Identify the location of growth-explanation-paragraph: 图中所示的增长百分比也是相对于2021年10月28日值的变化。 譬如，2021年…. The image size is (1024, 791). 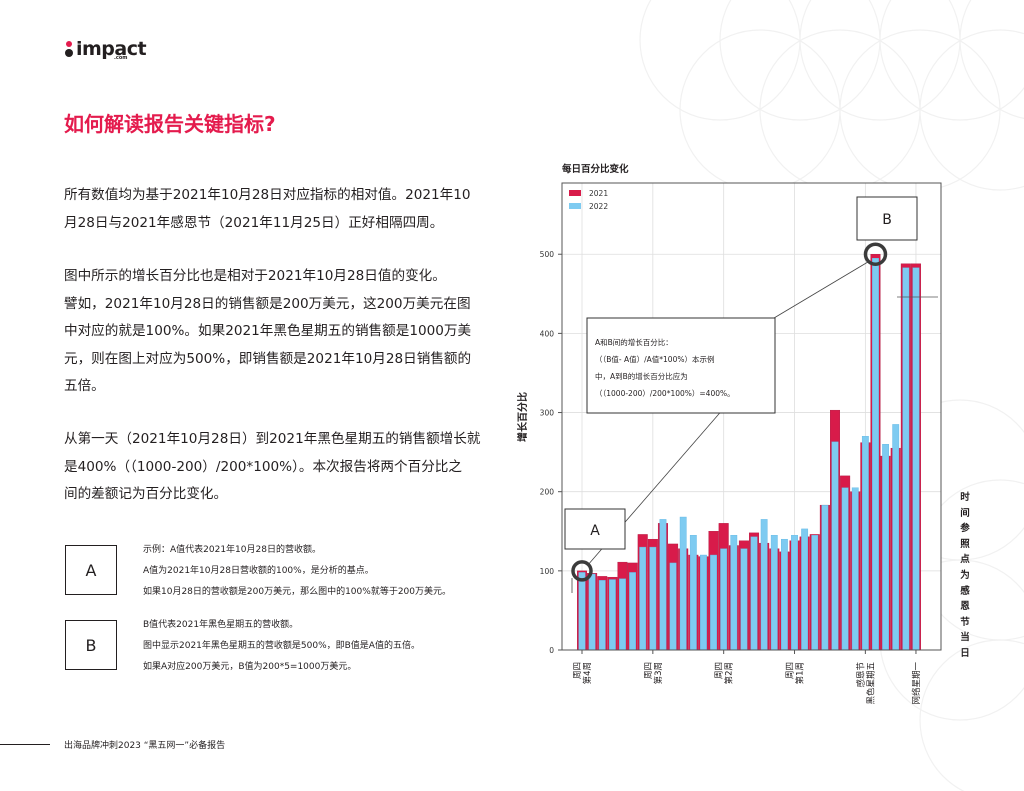
(279, 332).